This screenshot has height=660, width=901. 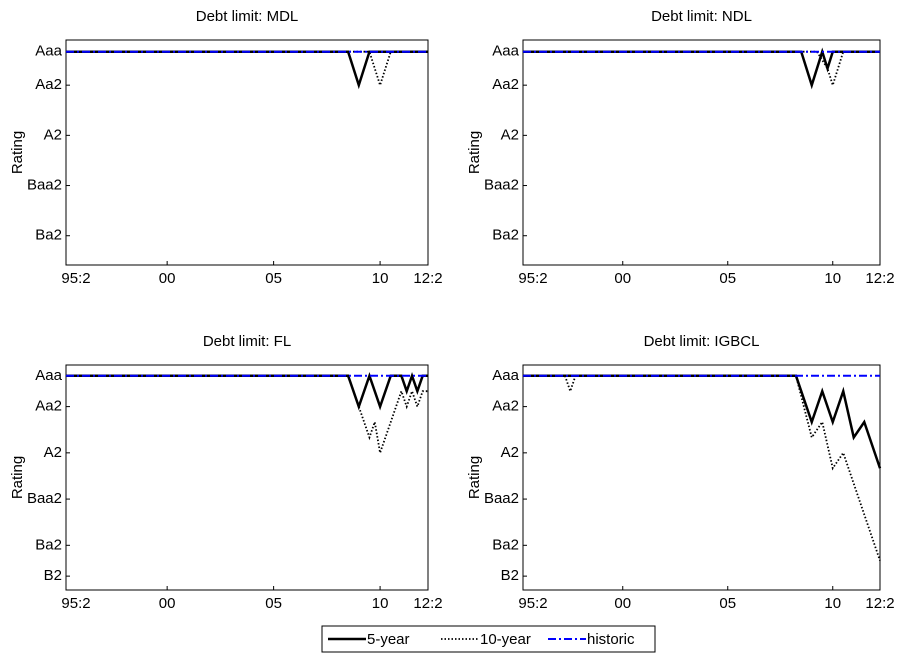 I want to click on legend-label: 5-year, so click(x=388, y=639).